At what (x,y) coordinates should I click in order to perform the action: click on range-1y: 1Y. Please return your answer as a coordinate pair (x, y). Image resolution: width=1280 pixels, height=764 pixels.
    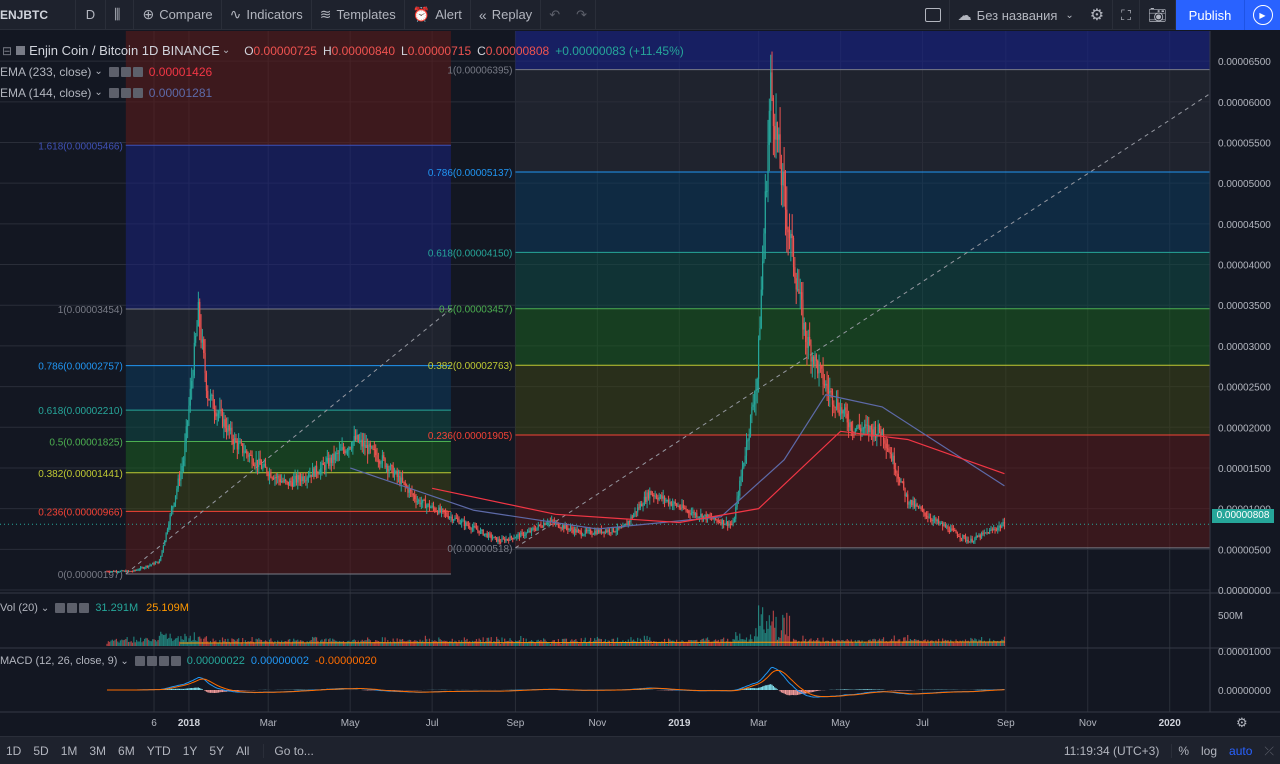
    Looking at the image, I should click on (190, 750).